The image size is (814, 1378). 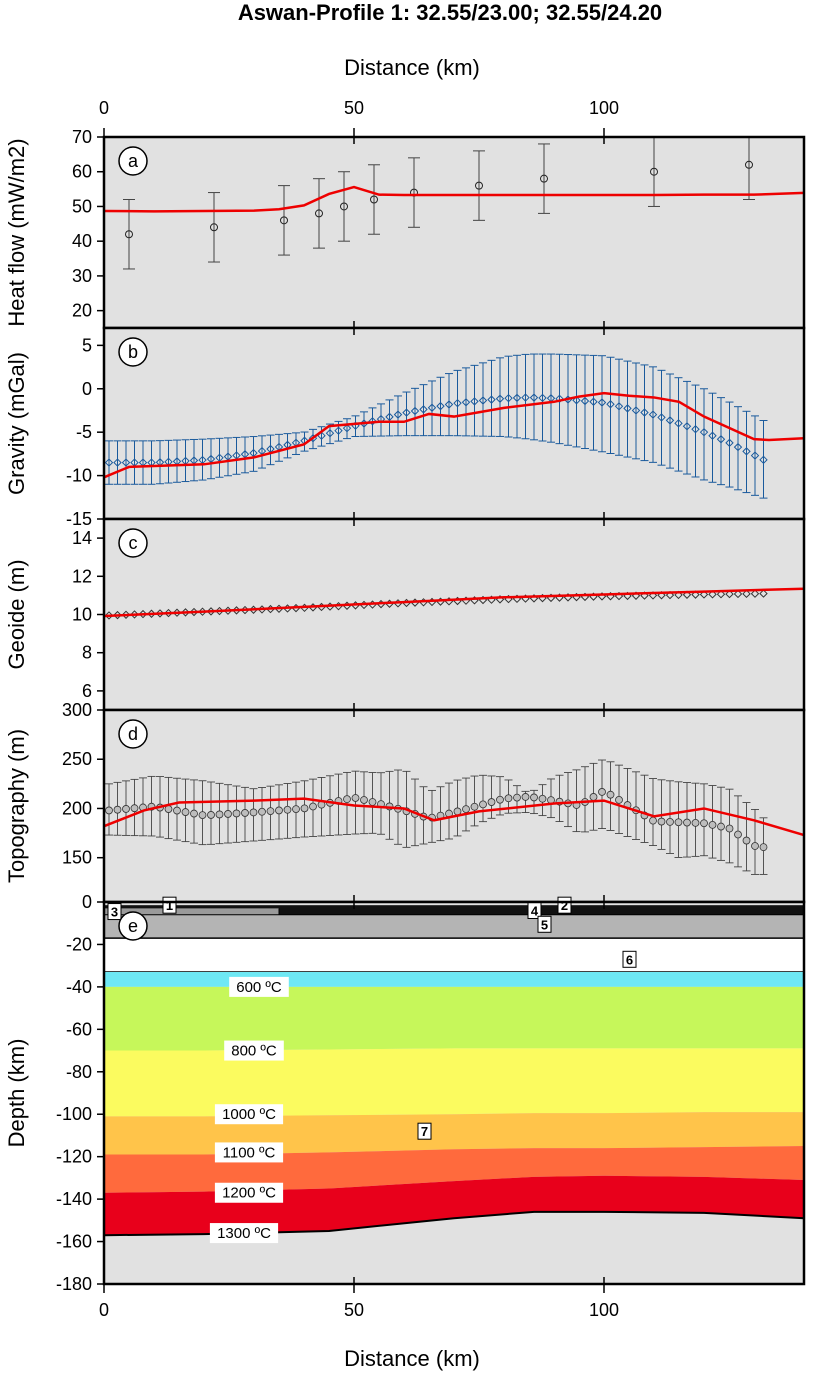 I want to click on panel-c-ytick-label: 12, so click(x=82, y=576).